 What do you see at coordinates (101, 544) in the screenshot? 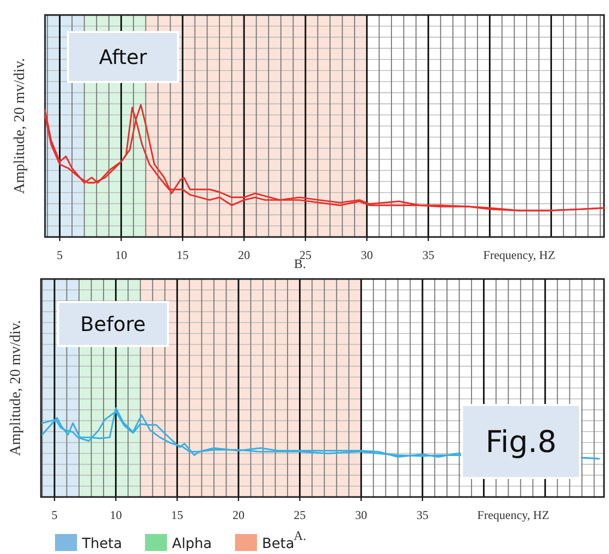
I see `legend-label: Theta` at bounding box center [101, 544].